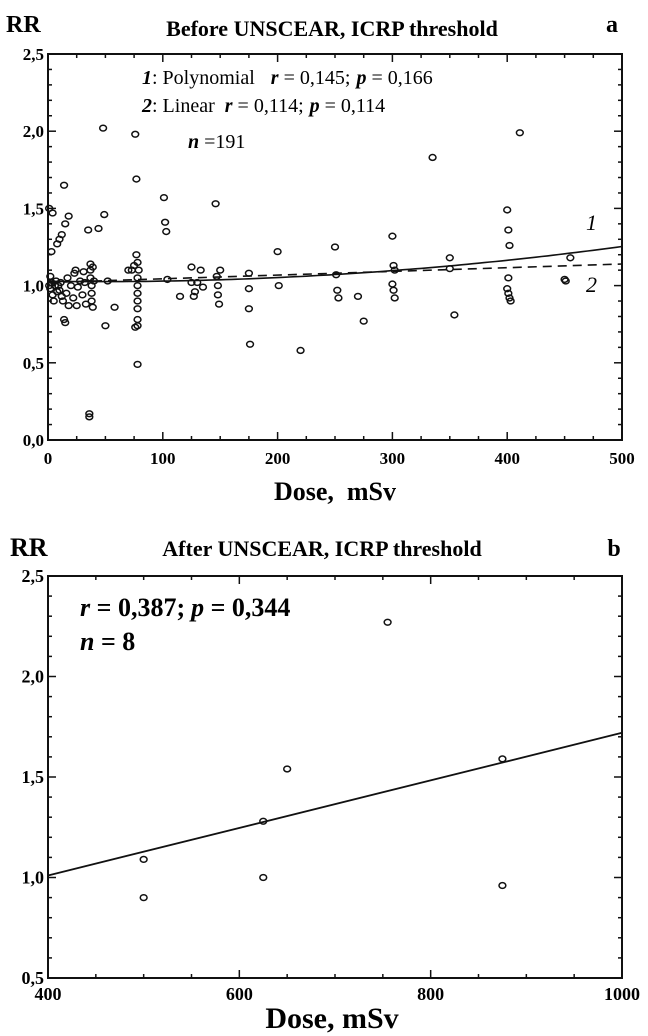 The width and height of the screenshot is (648, 1036). I want to click on panel-b-title: After UNSCEAR, ICRP threshold, so click(321, 548).